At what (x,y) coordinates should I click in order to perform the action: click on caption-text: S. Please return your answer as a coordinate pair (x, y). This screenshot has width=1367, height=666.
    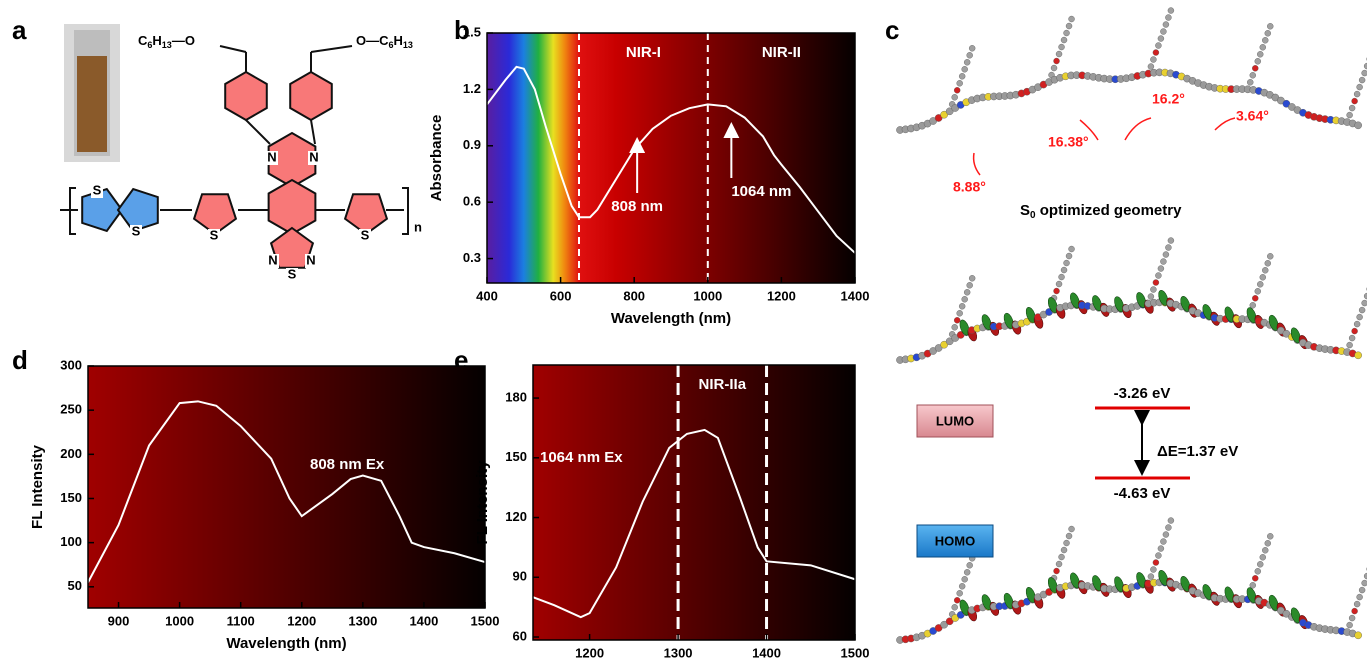
    Looking at the image, I should click on (1025, 210).